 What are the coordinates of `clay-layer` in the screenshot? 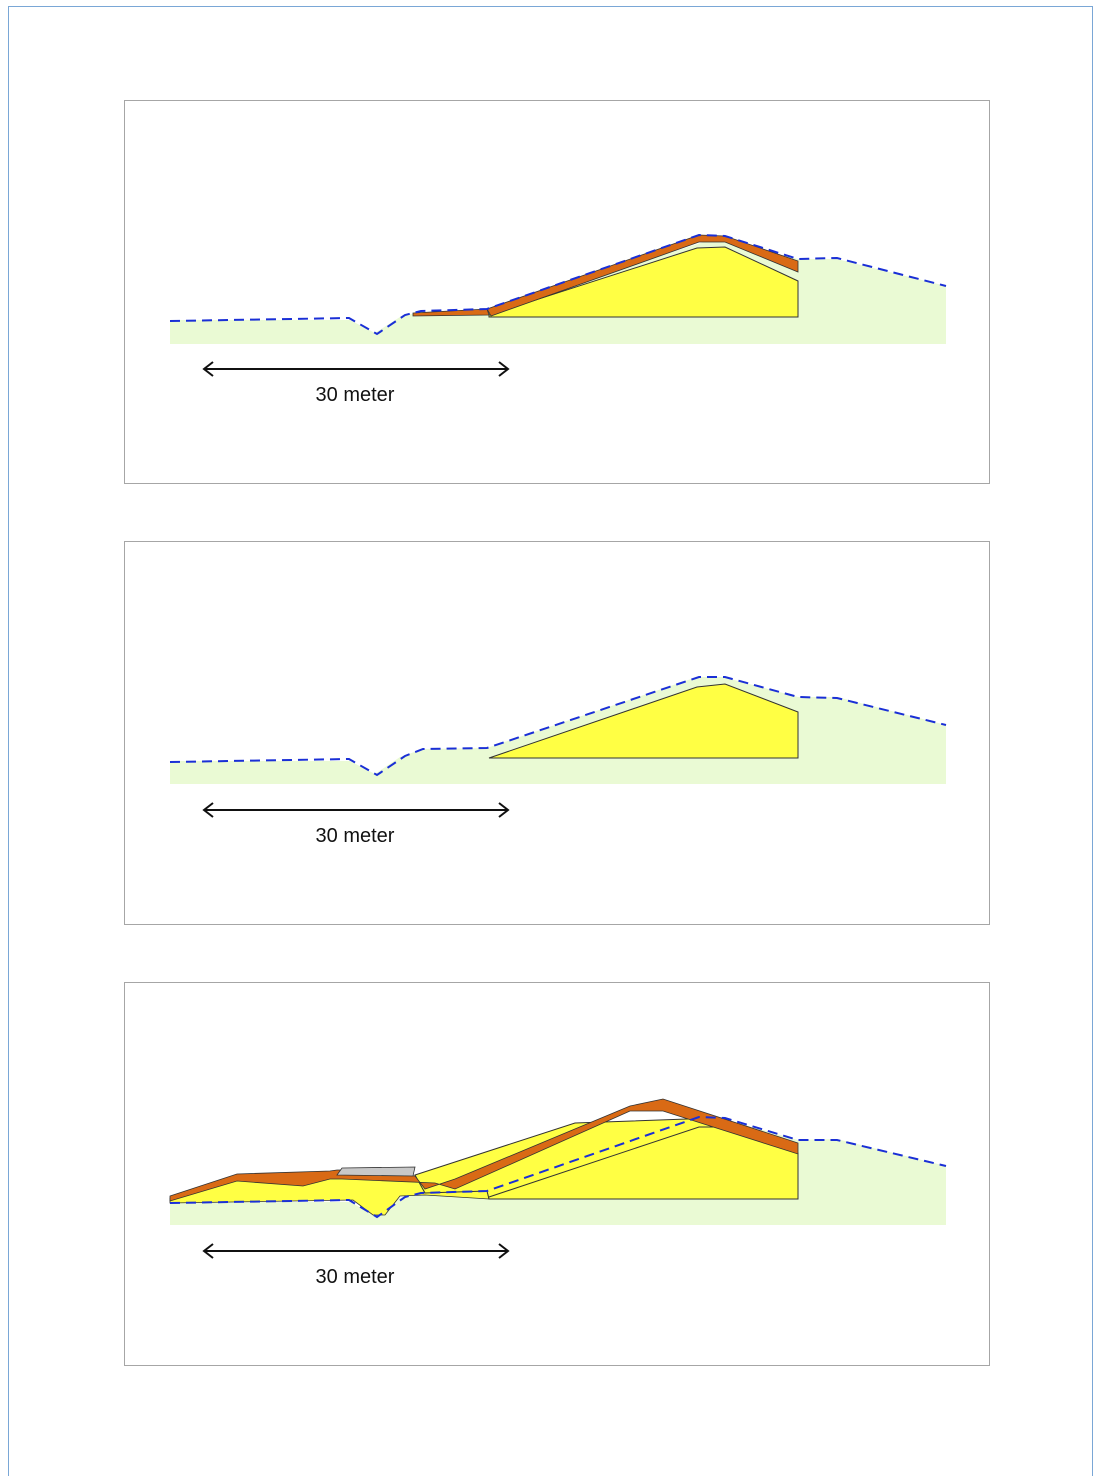 It's located at (451, 312).